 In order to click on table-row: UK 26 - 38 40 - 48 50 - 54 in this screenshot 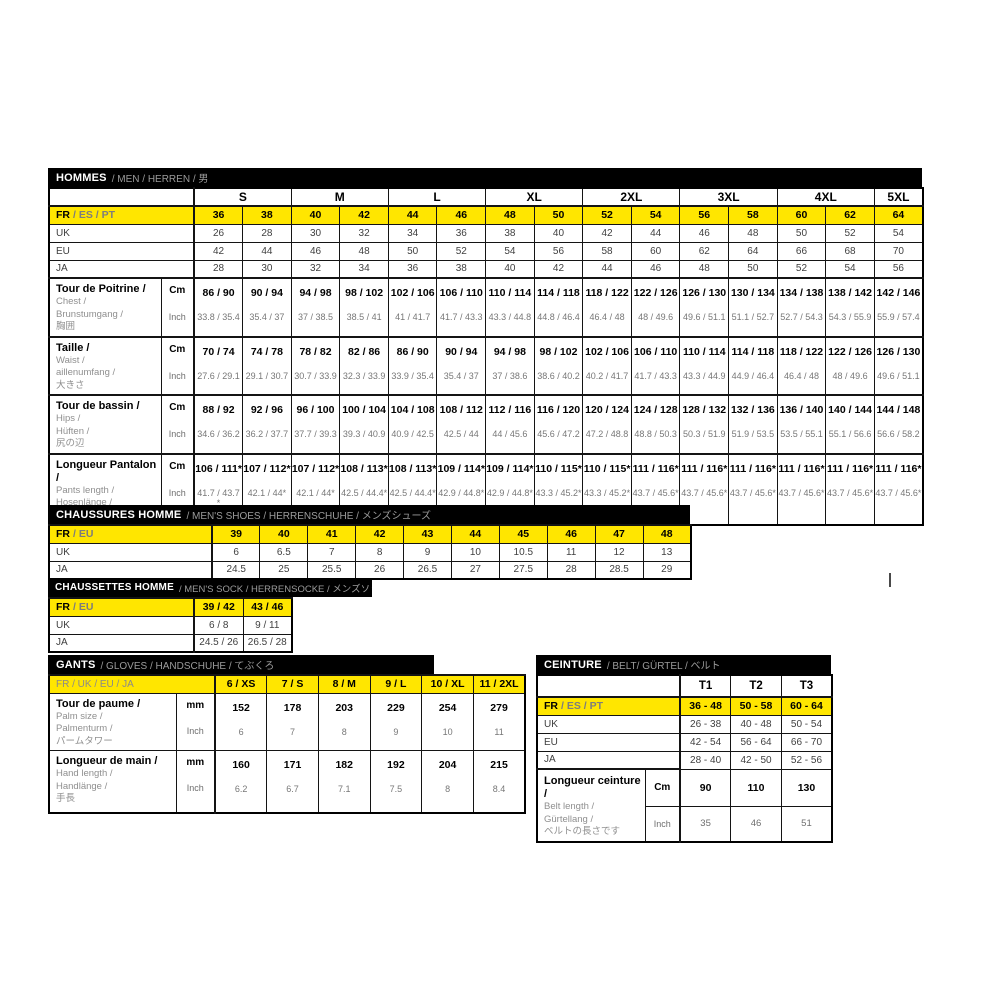, I will do `click(684, 724)`.